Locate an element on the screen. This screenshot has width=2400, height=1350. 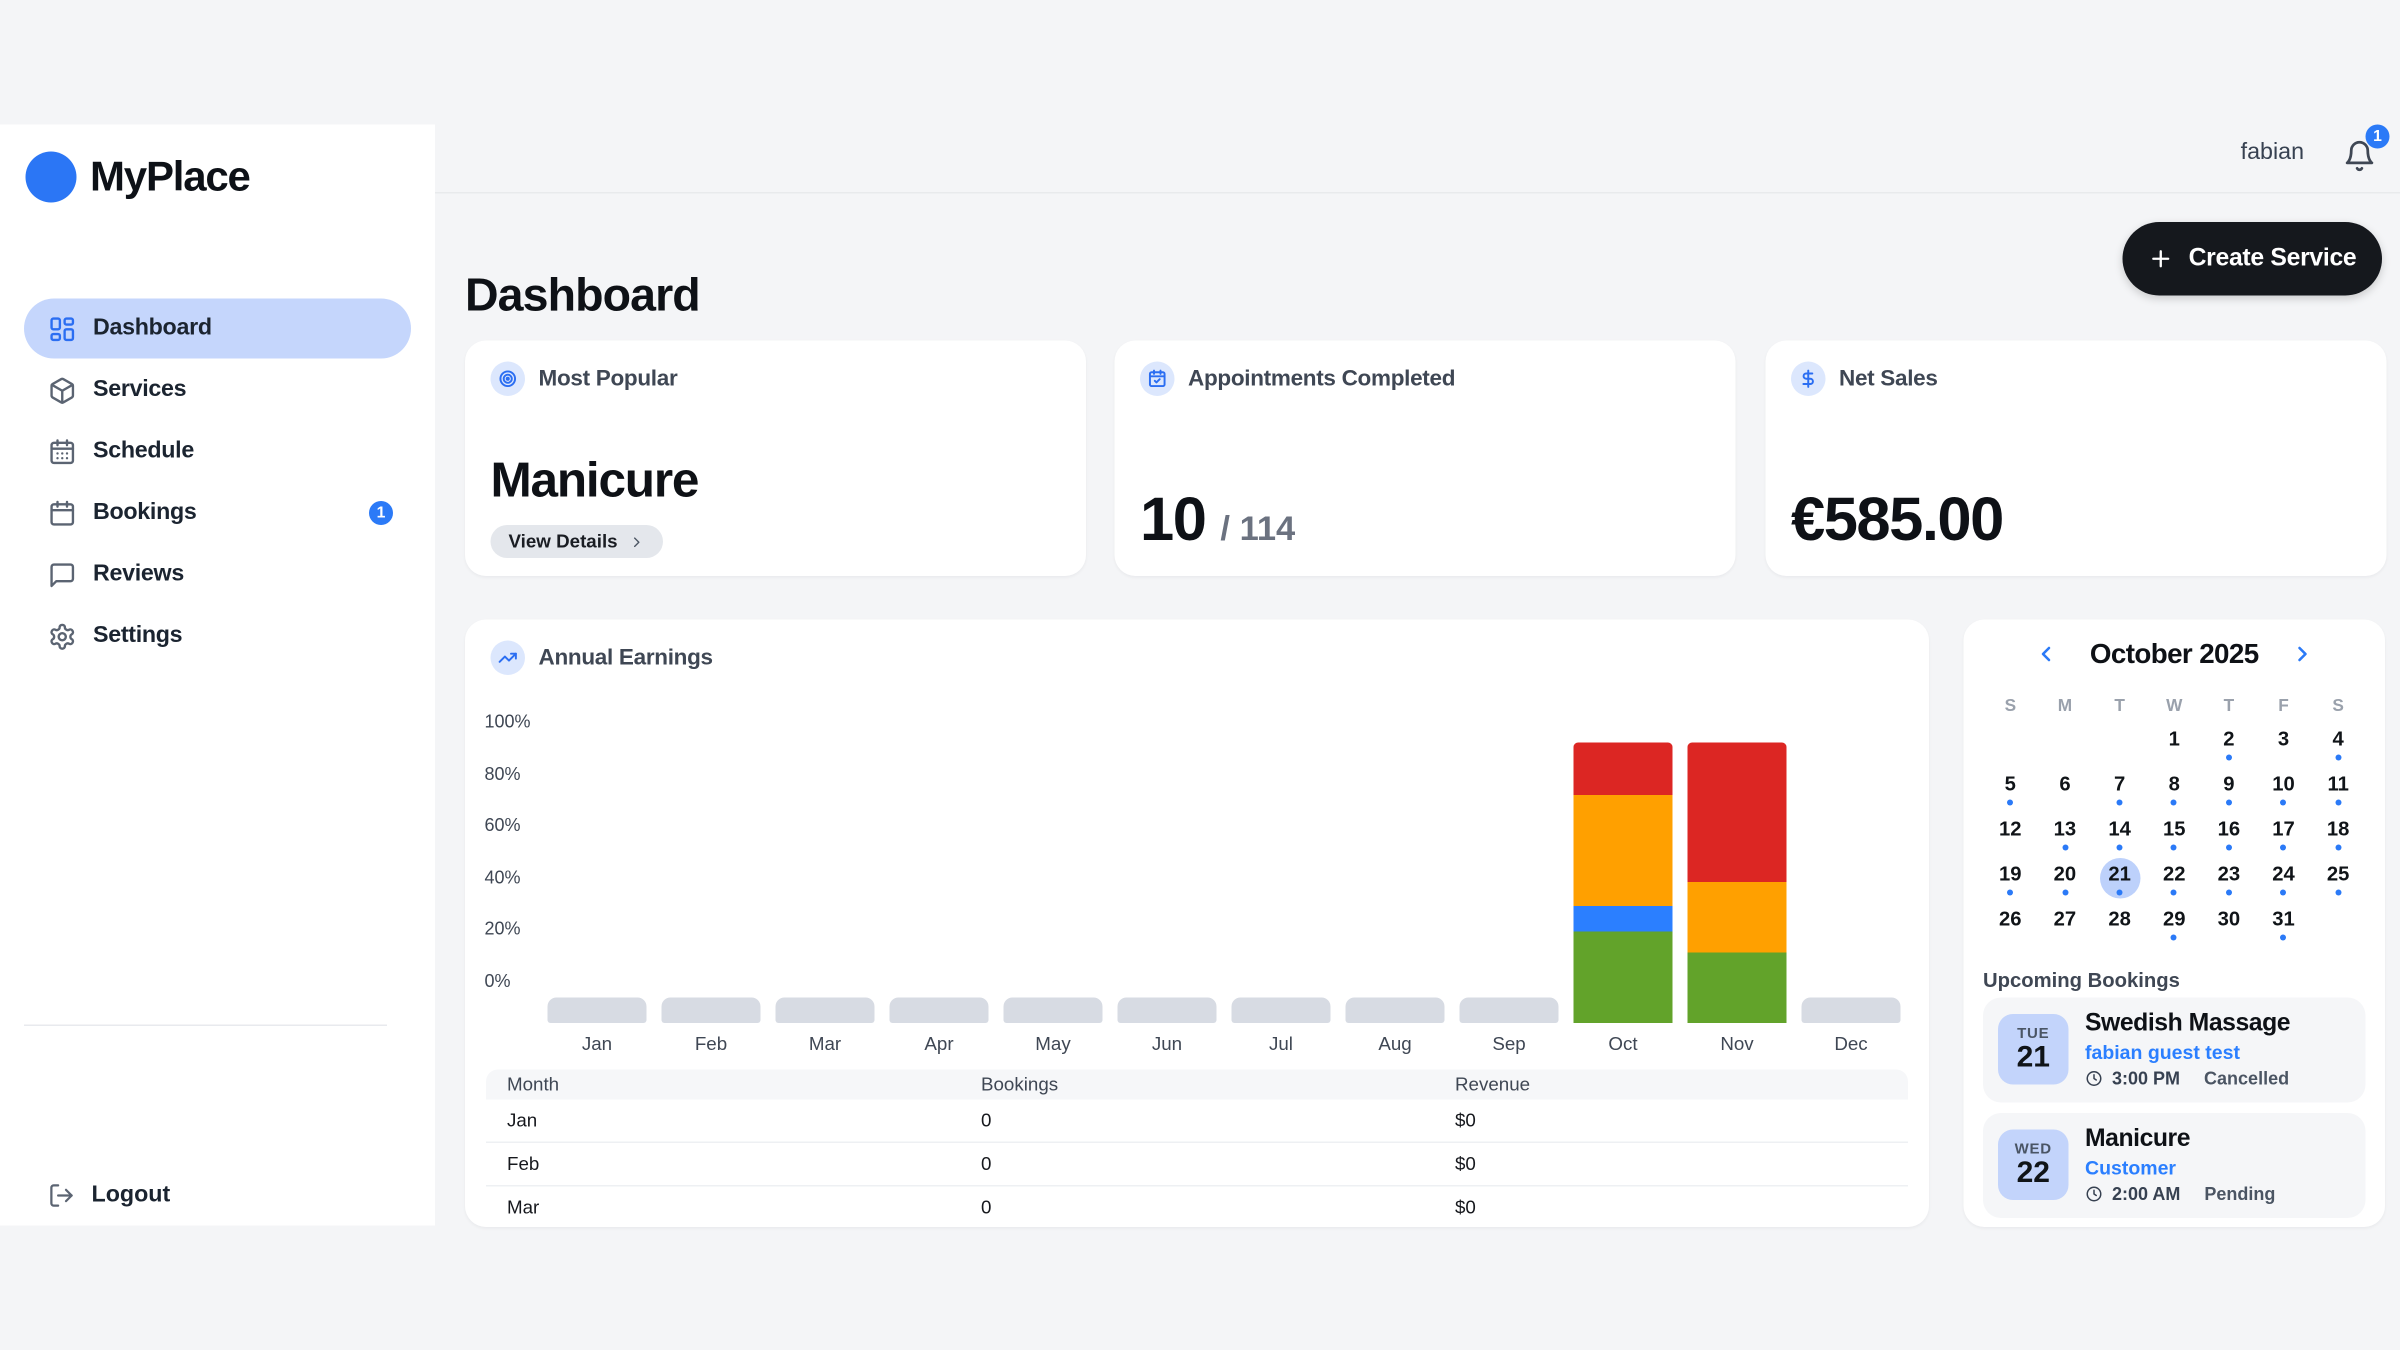
calendar-day-5: 5 is located at coordinates (2010, 792).